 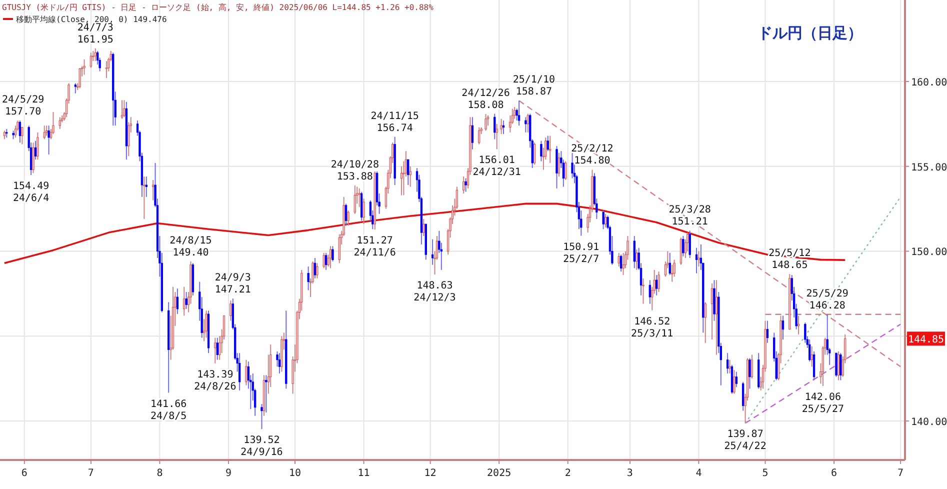 What do you see at coordinates (261, 446) in the screenshot?
I see `annotation: 139.52 24/9/16` at bounding box center [261, 446].